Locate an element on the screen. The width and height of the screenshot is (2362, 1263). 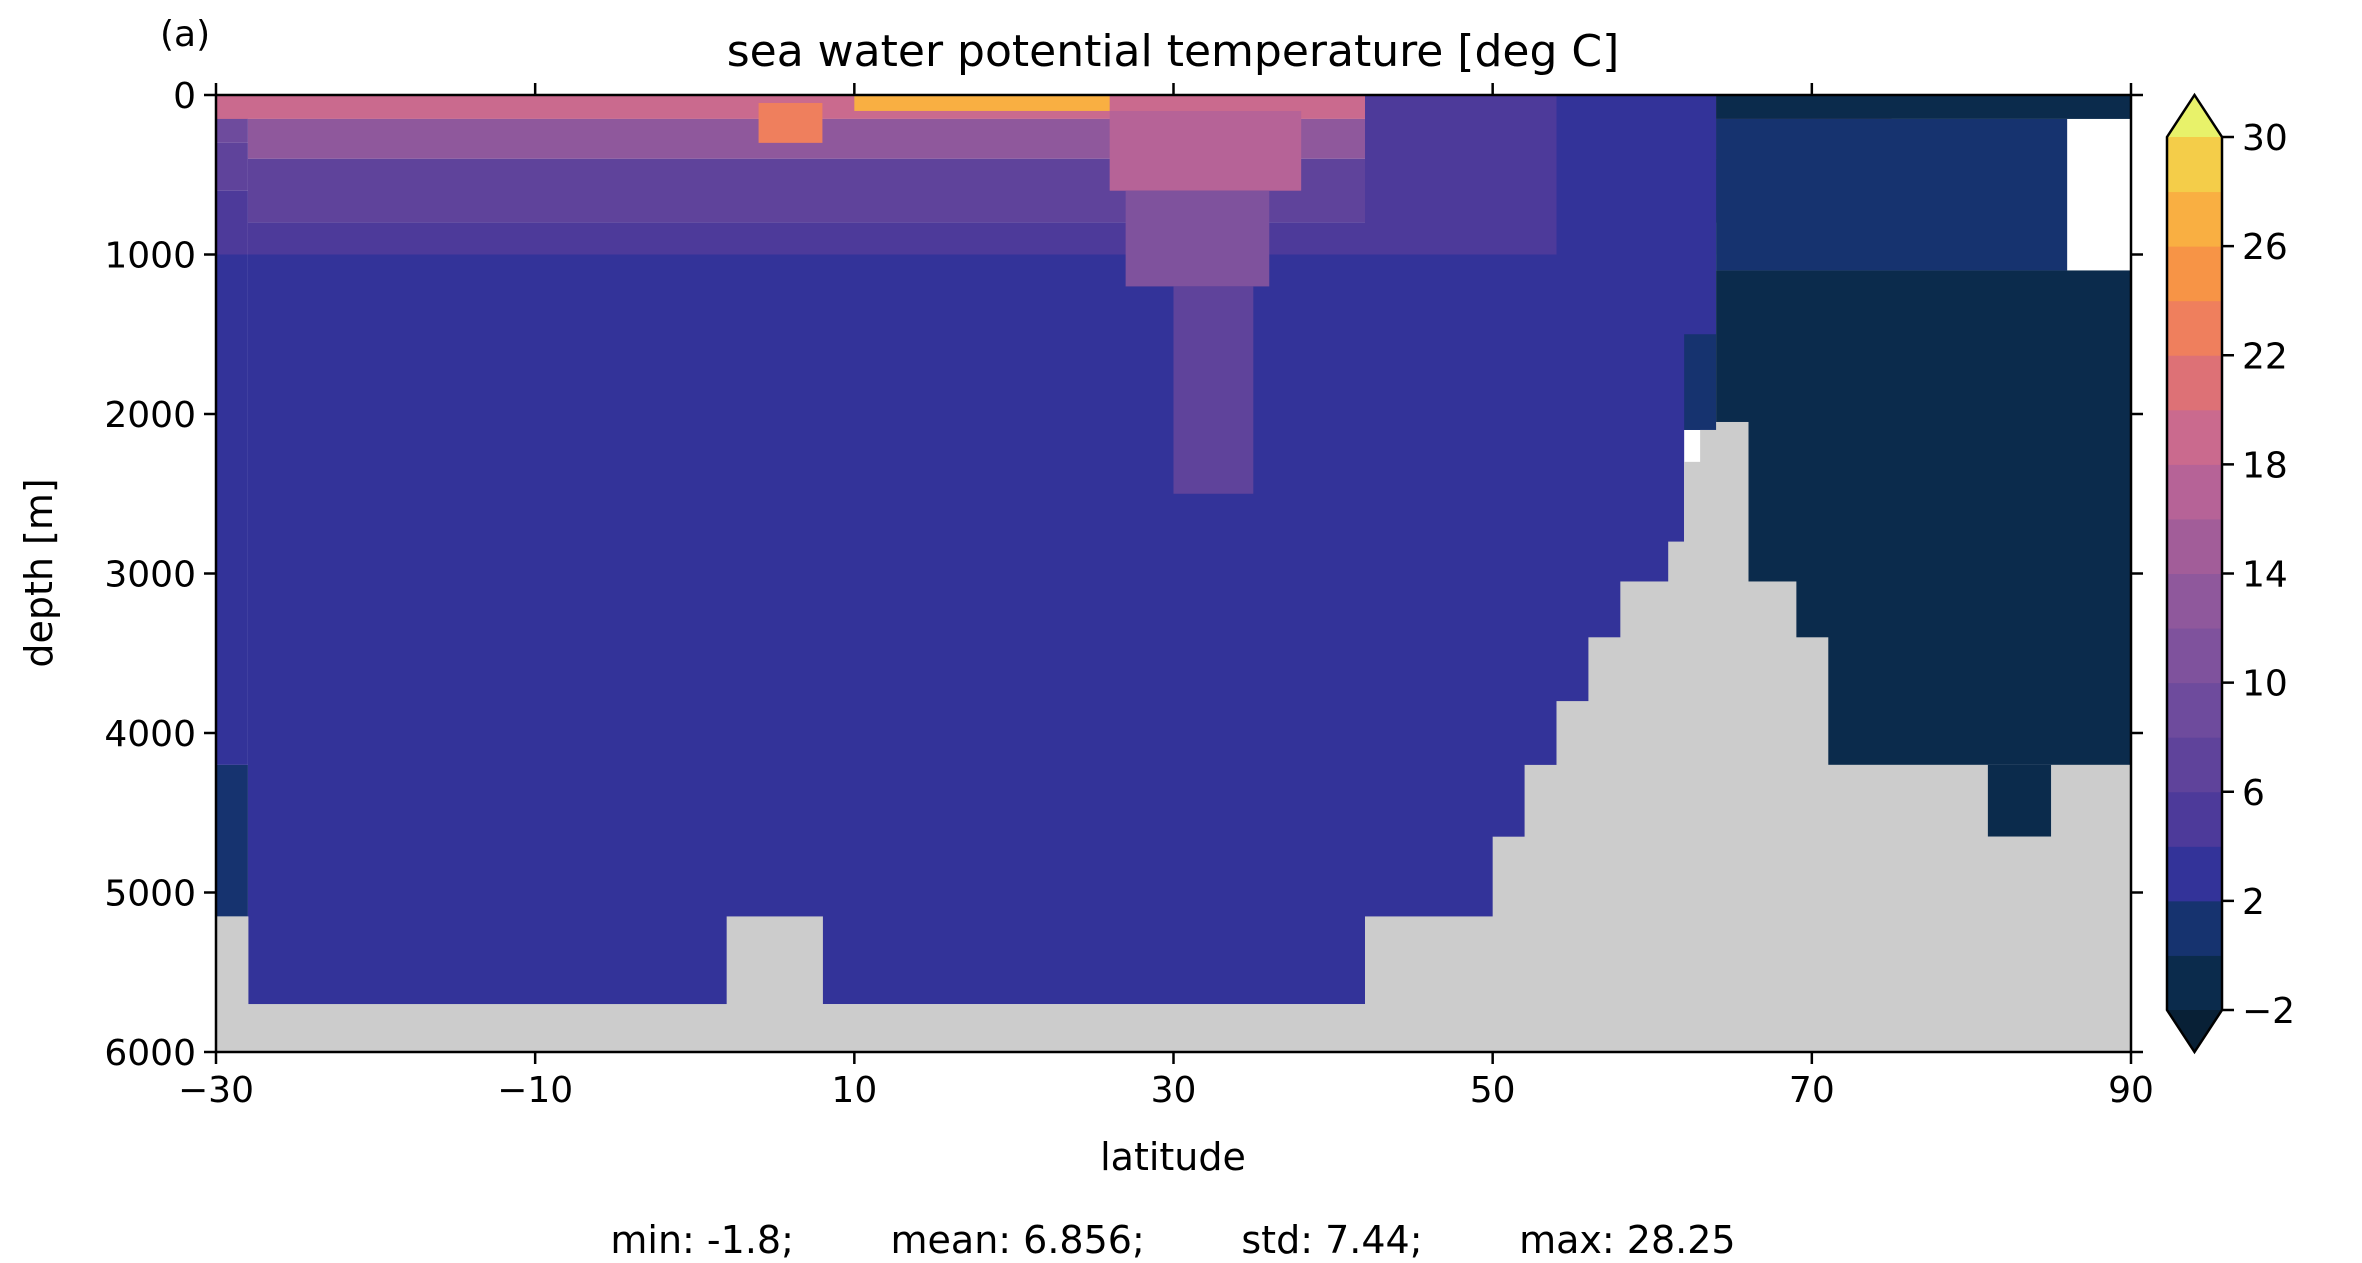
y-tick-label: 4000 is located at coordinates (150, 734).